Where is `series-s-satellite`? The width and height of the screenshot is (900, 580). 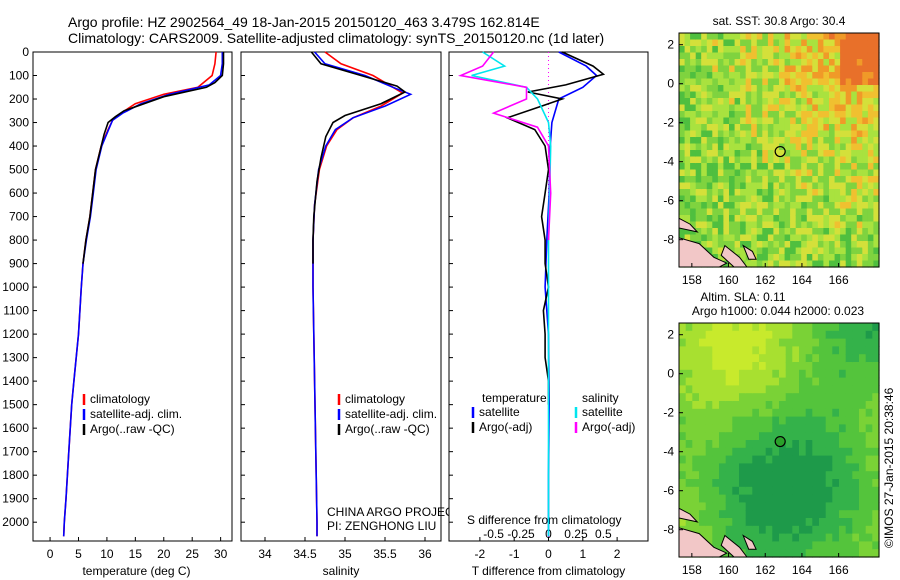
series-s-satellite is located at coordinates (511, 294).